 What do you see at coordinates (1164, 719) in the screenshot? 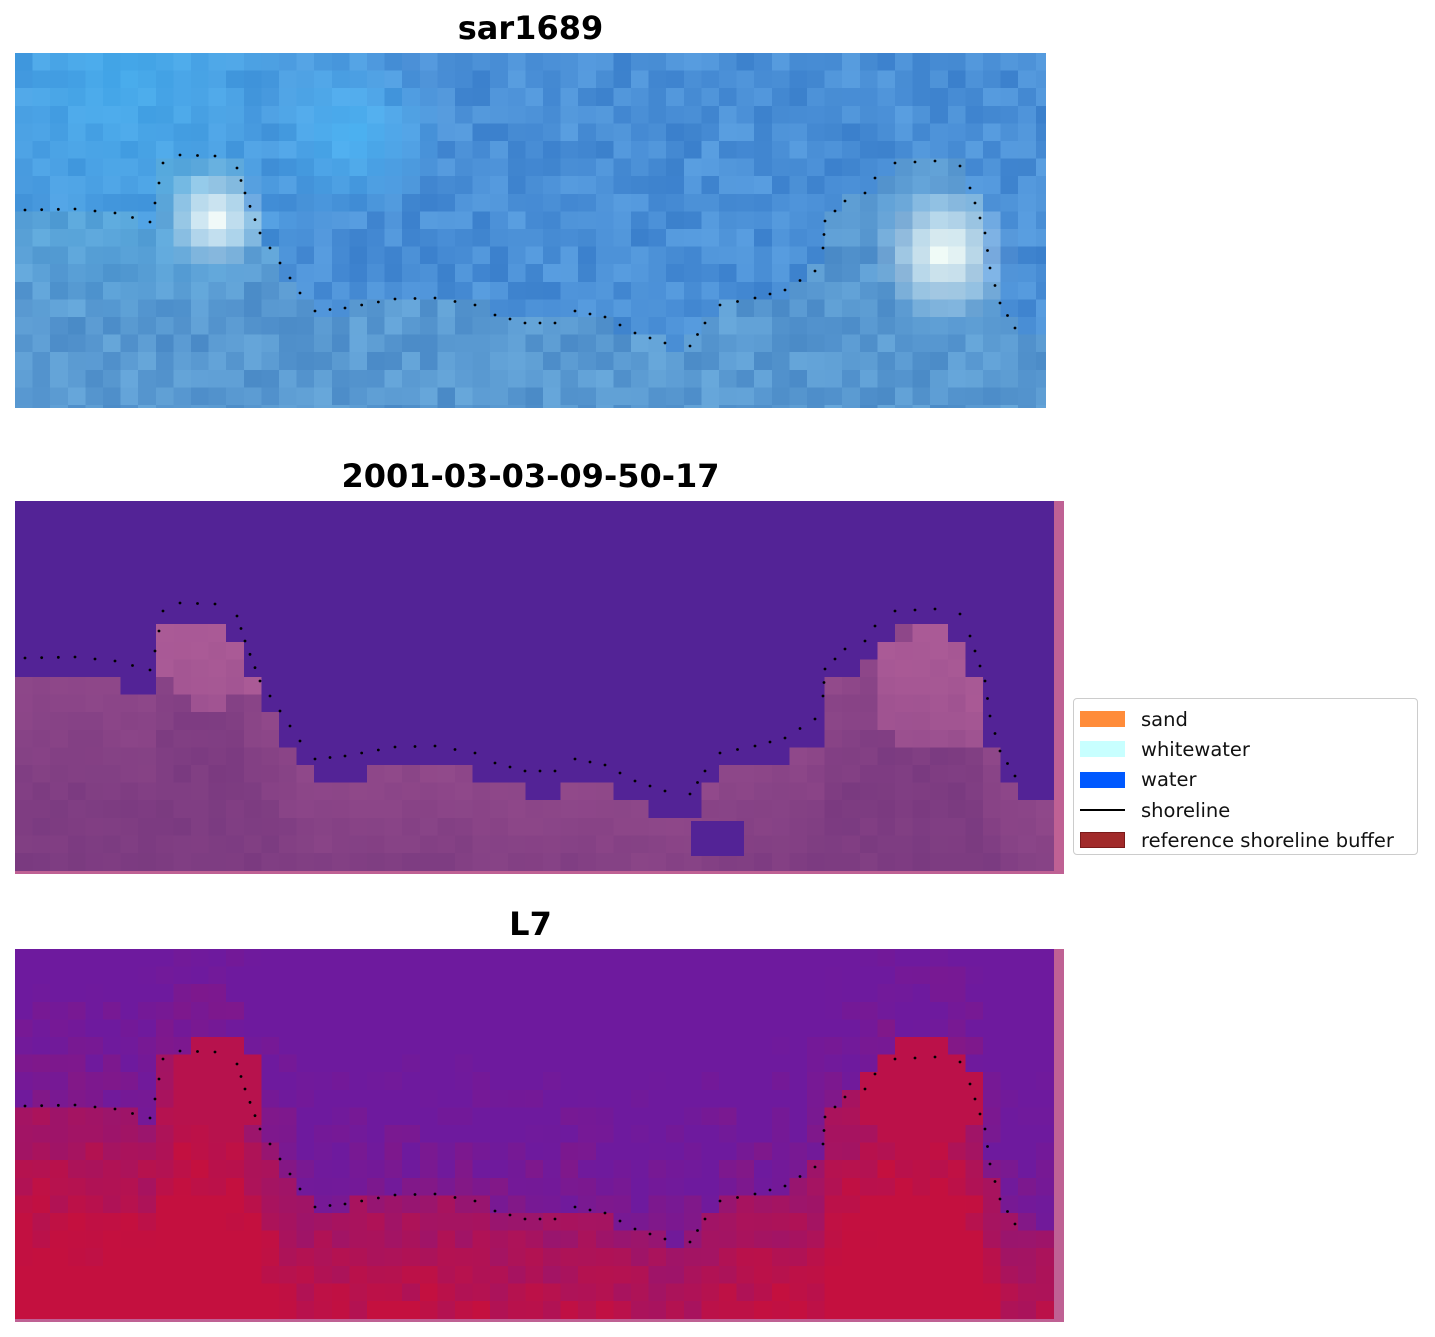
I see `legend-label-sand: sand` at bounding box center [1164, 719].